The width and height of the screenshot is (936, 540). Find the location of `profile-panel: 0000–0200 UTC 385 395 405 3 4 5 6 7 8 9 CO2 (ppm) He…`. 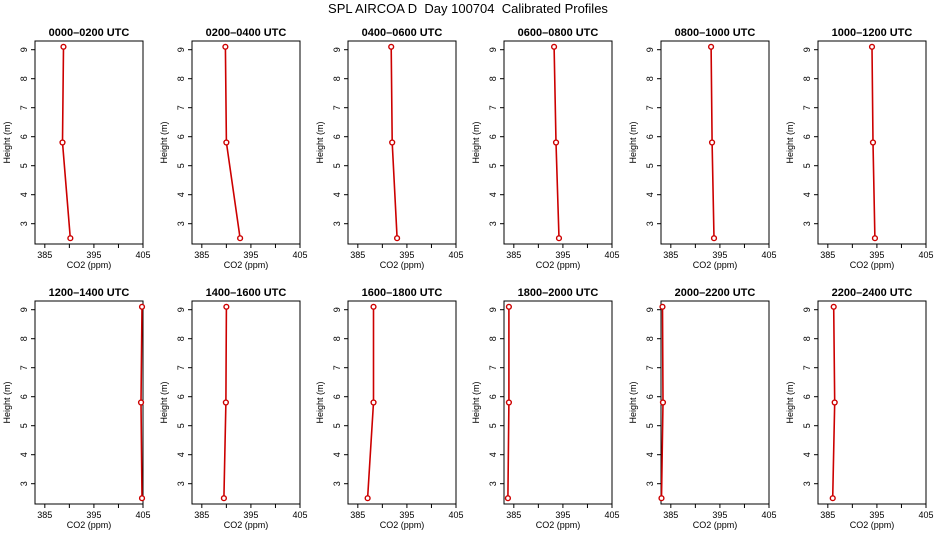

profile-panel: 0000–0200 UTC 385 395 405 3 4 5 6 7 8 9 CO2 (ppm) He… is located at coordinates (76, 148).